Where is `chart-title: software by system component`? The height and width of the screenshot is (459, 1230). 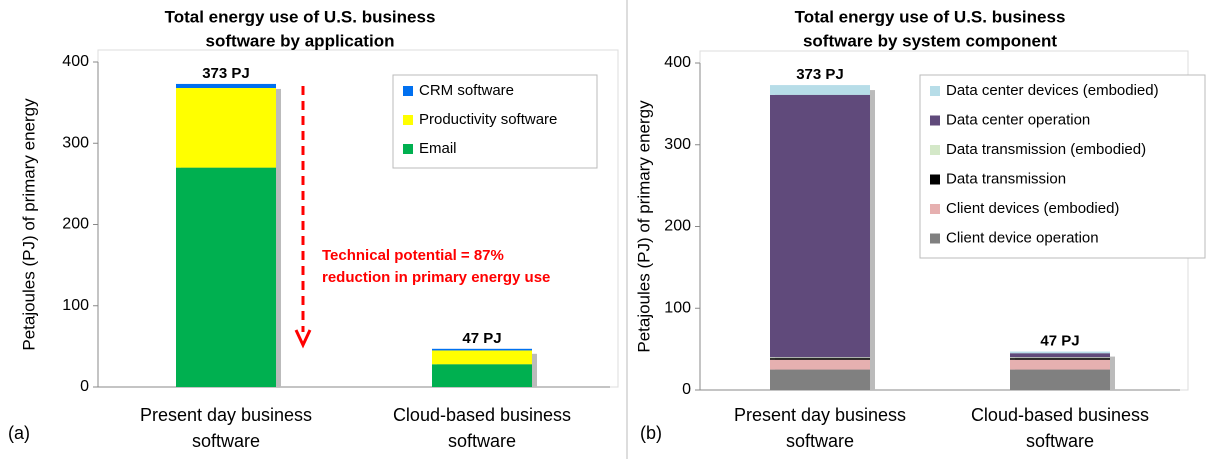
chart-title: software by system component is located at coordinates (930, 40).